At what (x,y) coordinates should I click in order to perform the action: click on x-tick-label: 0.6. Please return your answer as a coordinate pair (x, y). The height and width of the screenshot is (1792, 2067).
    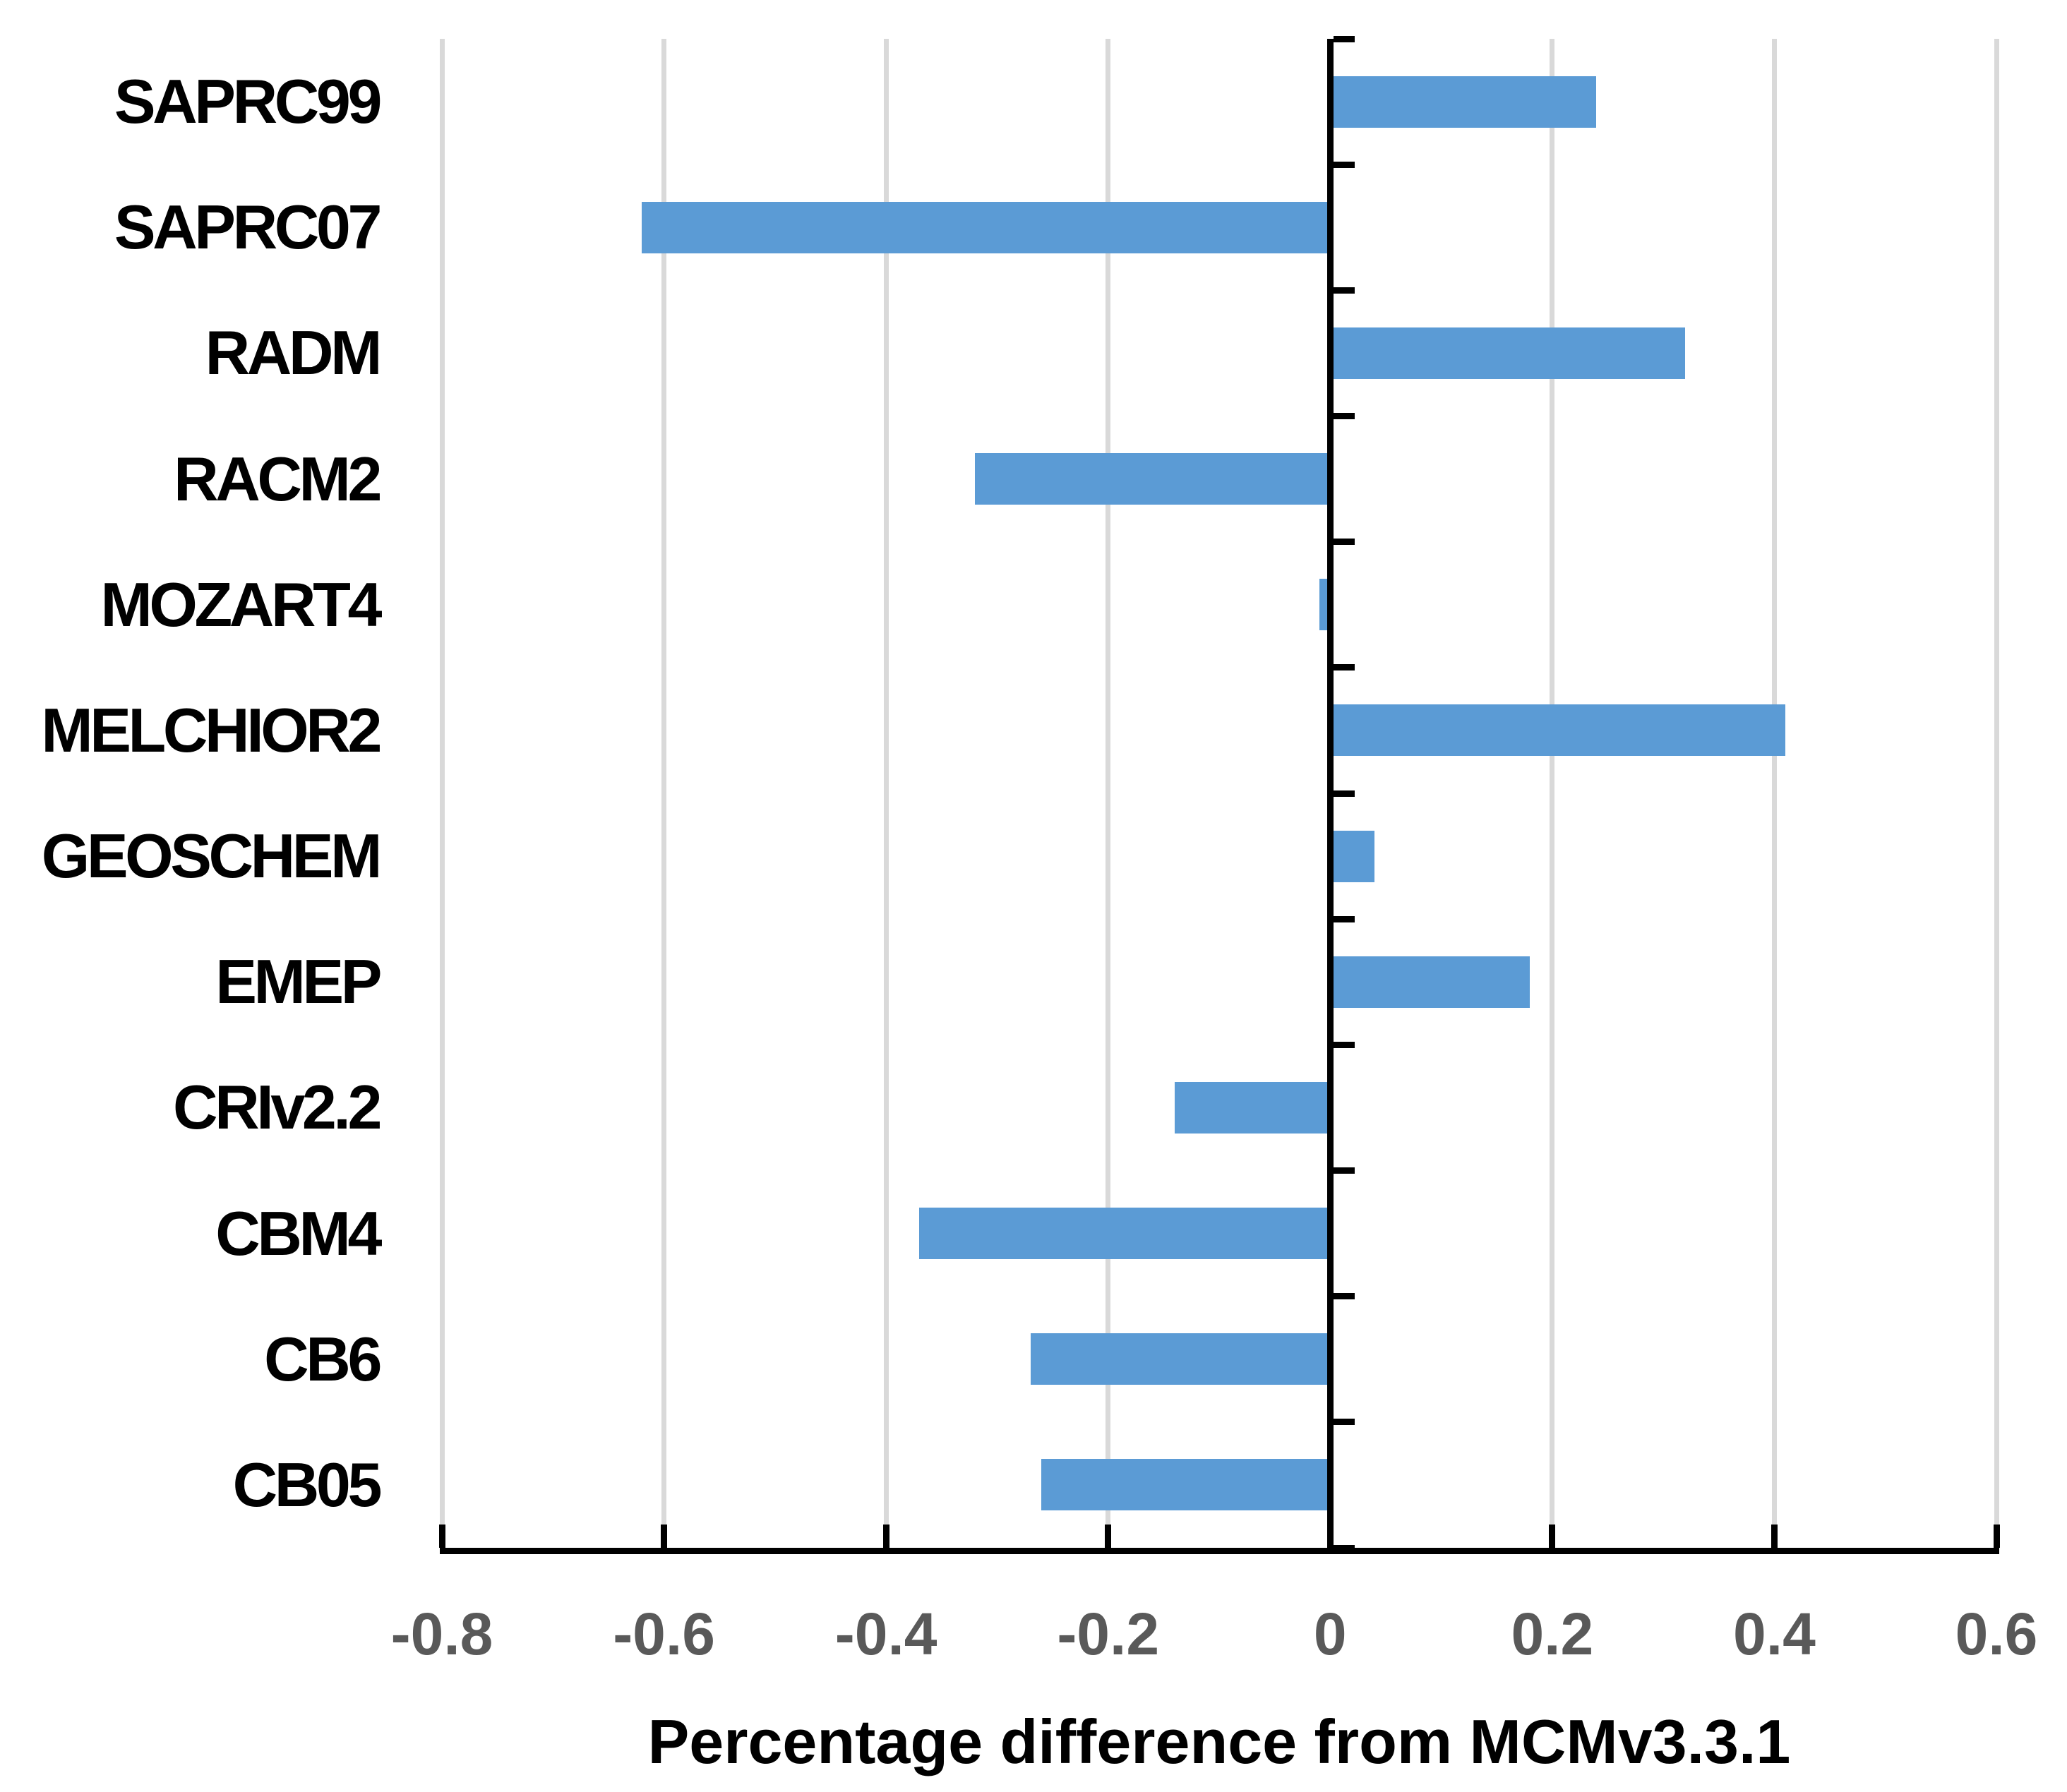
    Looking at the image, I should click on (1996, 1634).